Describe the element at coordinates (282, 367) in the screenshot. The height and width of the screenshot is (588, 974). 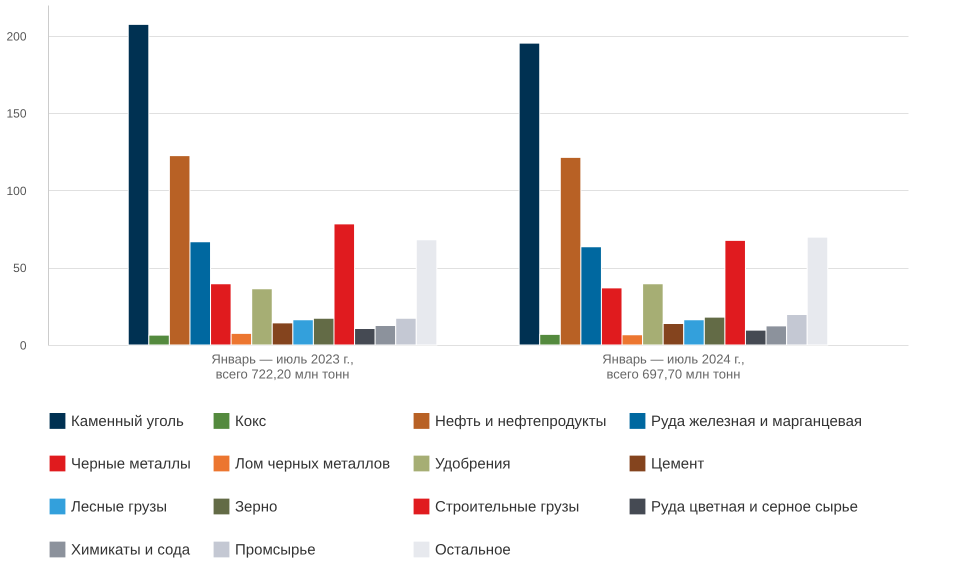
I see `x-tick-label: Январь — июль 2023 г., всего 722,20 млн тонн` at that location.